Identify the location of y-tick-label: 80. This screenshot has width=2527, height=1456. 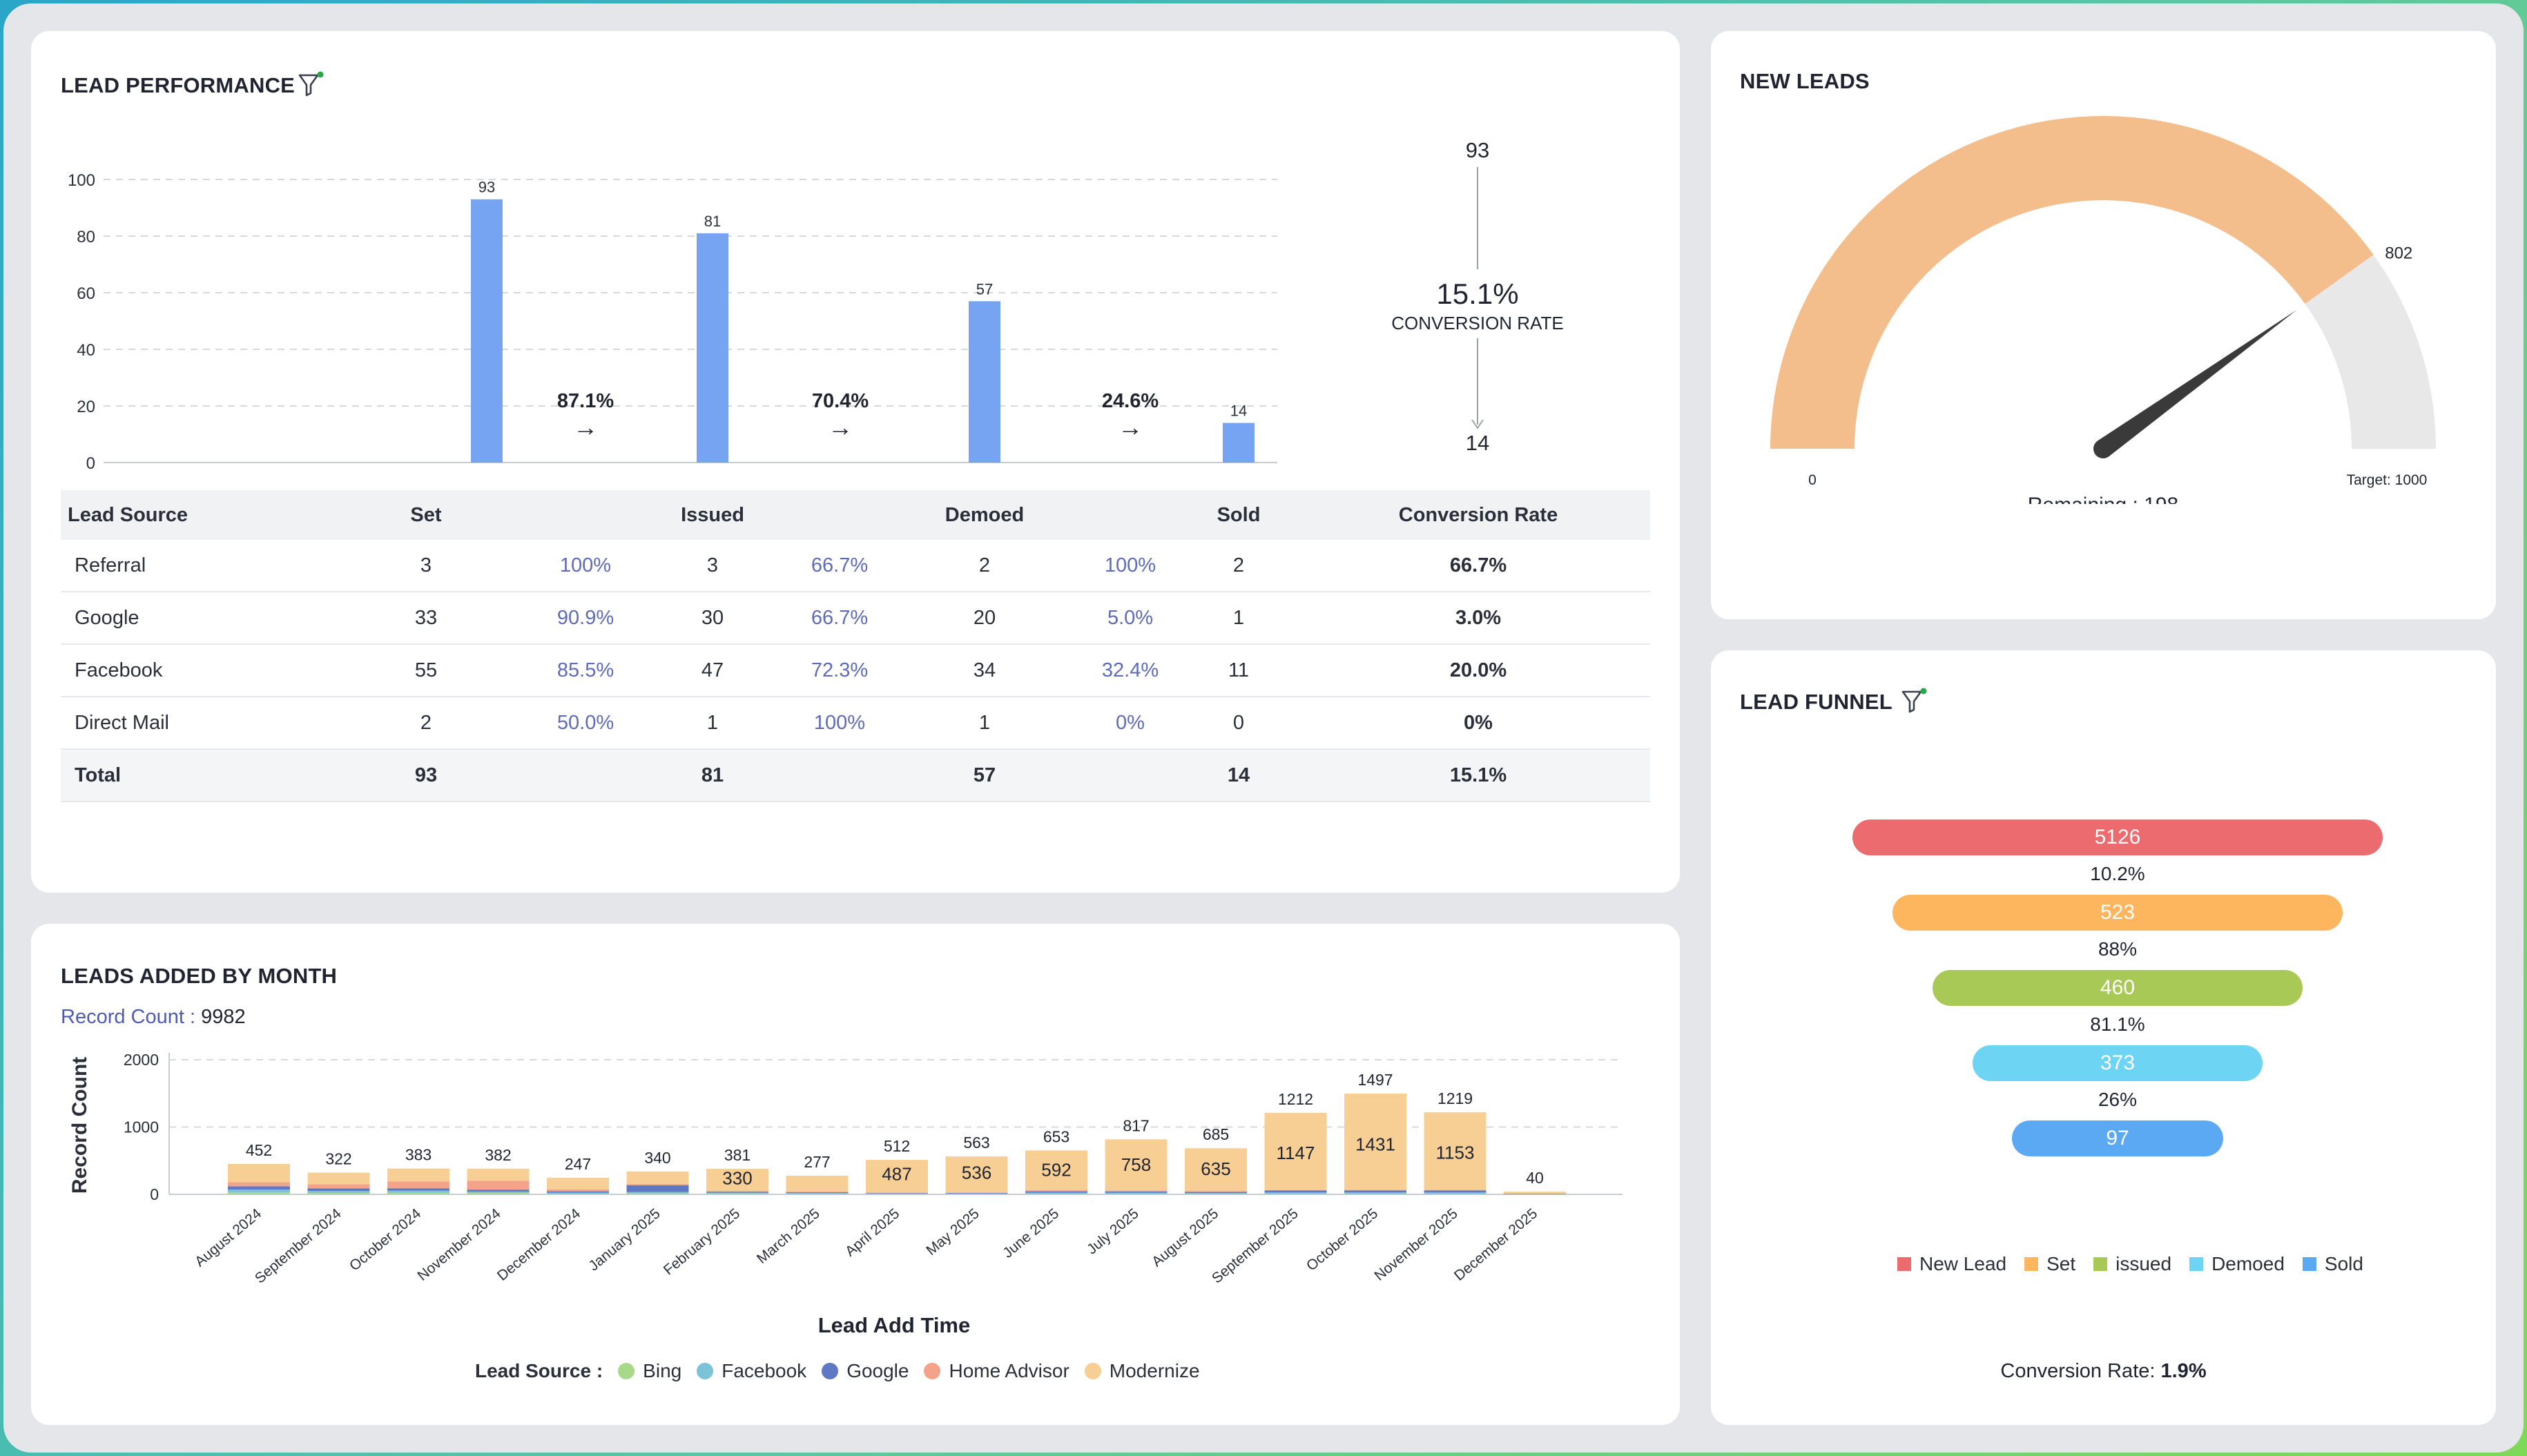
(86, 237).